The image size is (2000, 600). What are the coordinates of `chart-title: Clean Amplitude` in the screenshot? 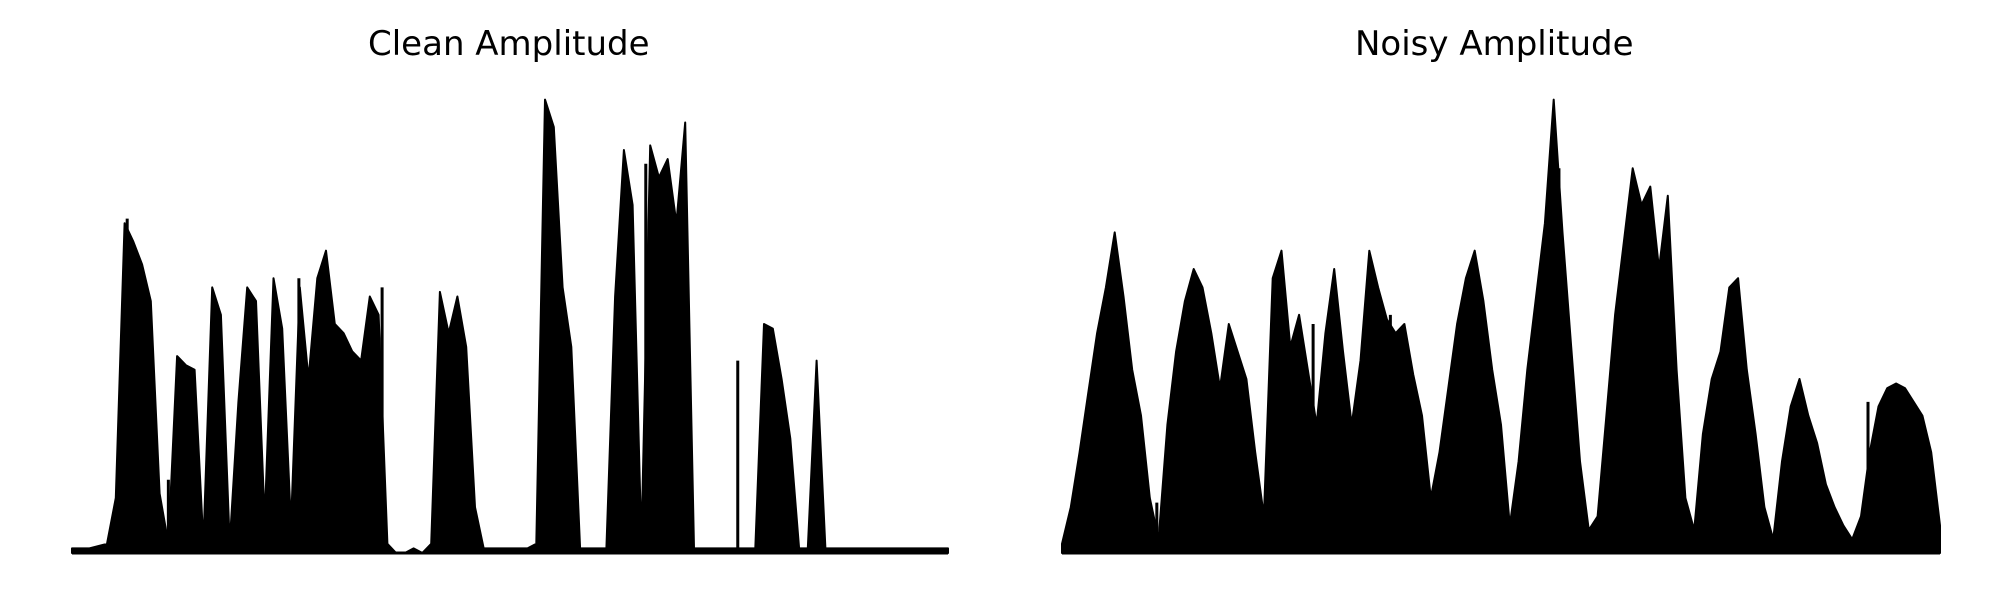 It's located at (509, 44).